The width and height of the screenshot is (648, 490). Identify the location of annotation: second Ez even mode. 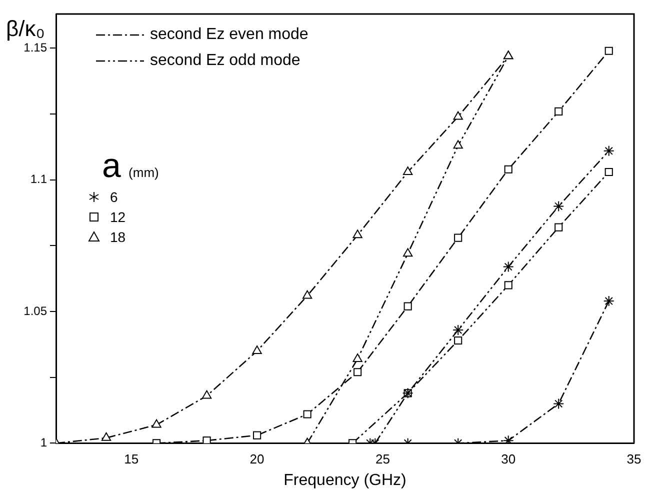
(229, 35).